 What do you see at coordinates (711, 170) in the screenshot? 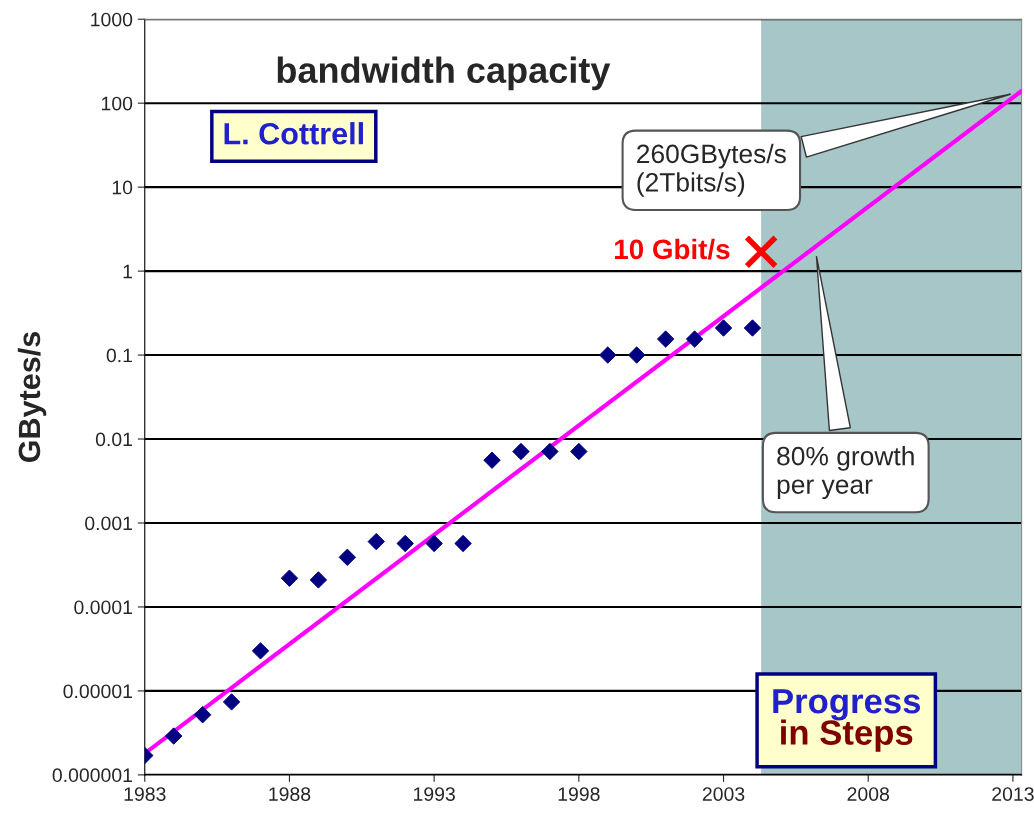
I see `annotation: 260GBytes/s (2Tbits/s)` at bounding box center [711, 170].